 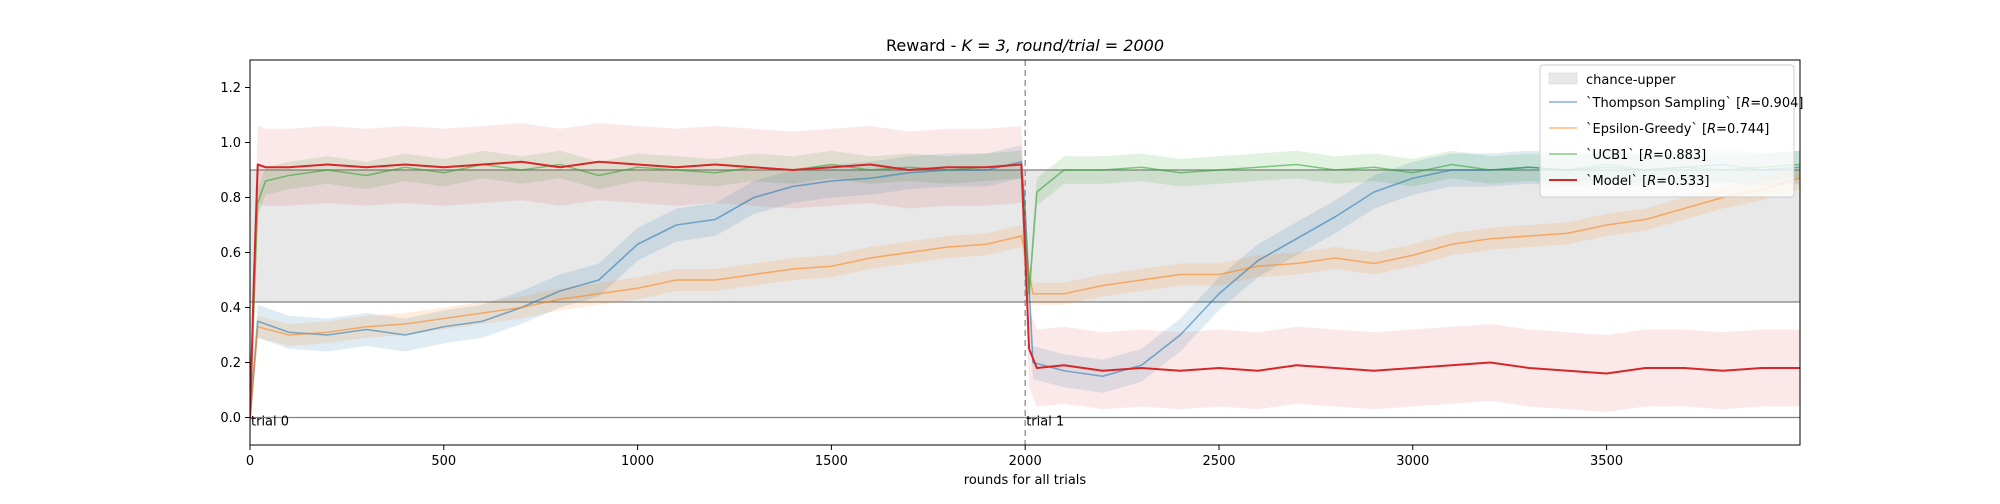 I want to click on y-tick-label: 0.6, so click(x=230, y=253).